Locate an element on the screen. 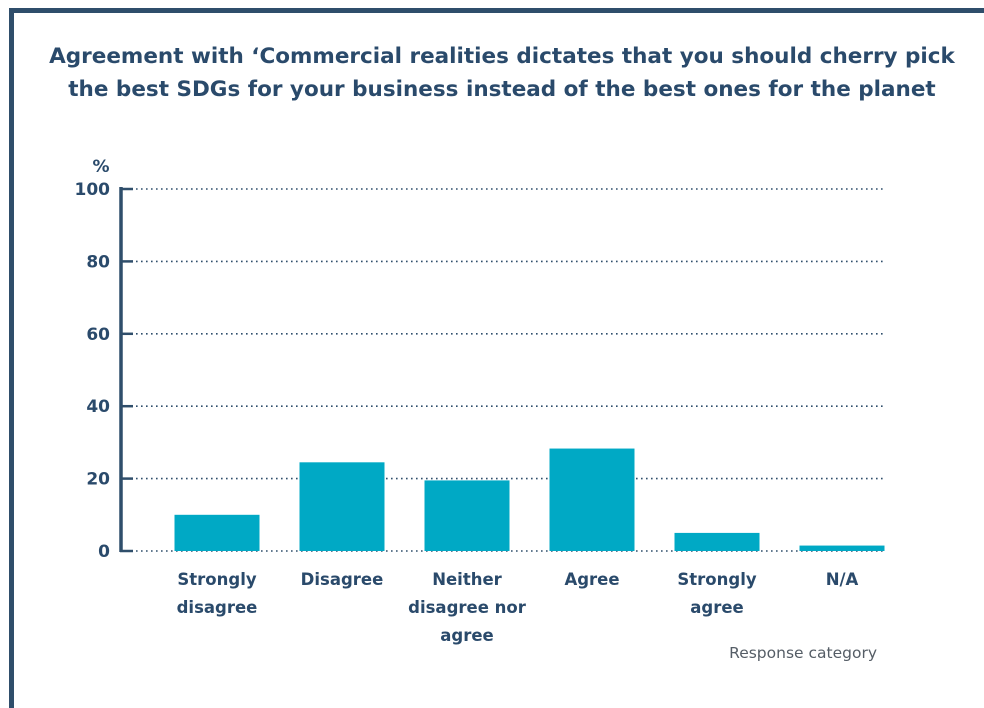  y-tick-label: 100 is located at coordinates (93, 190).